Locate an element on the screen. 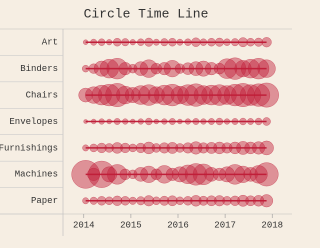  category-label: Paper is located at coordinates (44, 201).